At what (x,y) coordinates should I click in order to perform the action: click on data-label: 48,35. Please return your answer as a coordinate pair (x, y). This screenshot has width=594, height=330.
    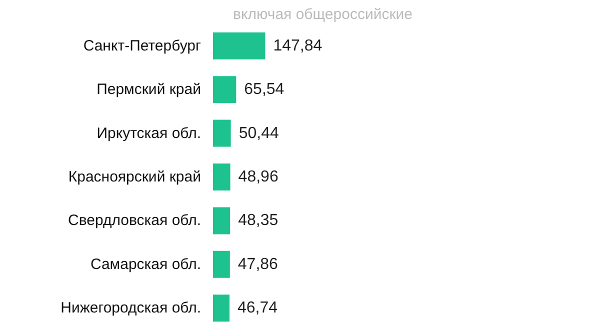
    Looking at the image, I should click on (258, 221).